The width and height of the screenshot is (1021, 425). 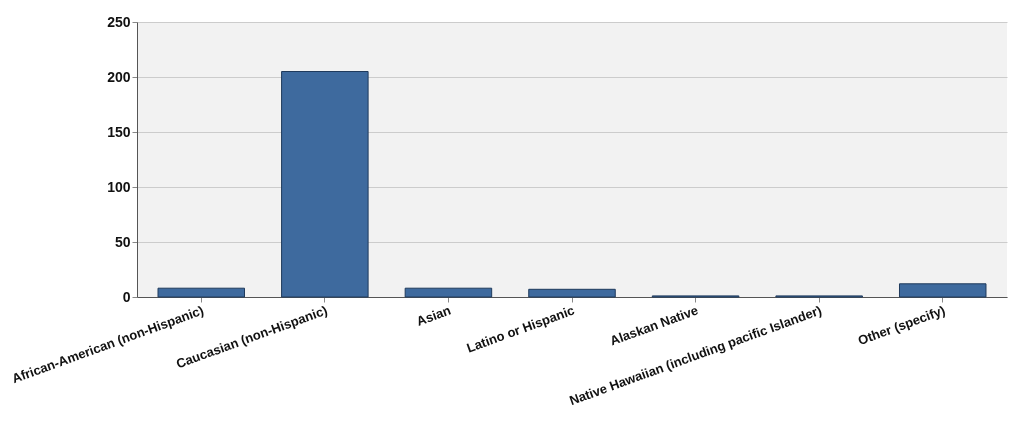 What do you see at coordinates (119, 76) in the screenshot?
I see `y-tick-label: 200` at bounding box center [119, 76].